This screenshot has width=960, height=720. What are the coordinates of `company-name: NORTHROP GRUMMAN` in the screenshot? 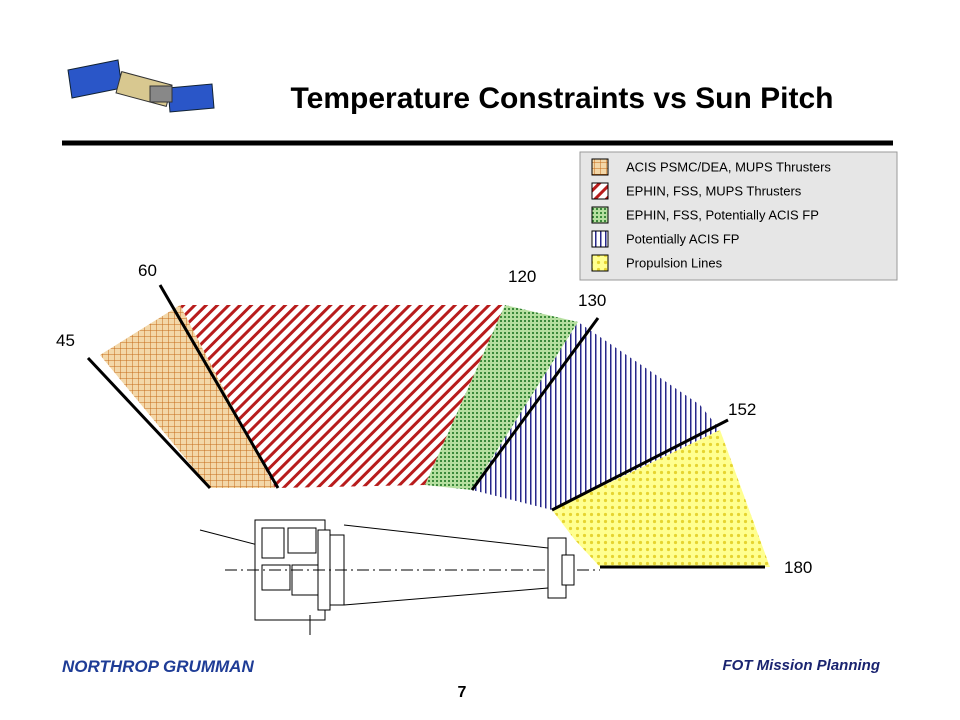 It's located at (158, 666).